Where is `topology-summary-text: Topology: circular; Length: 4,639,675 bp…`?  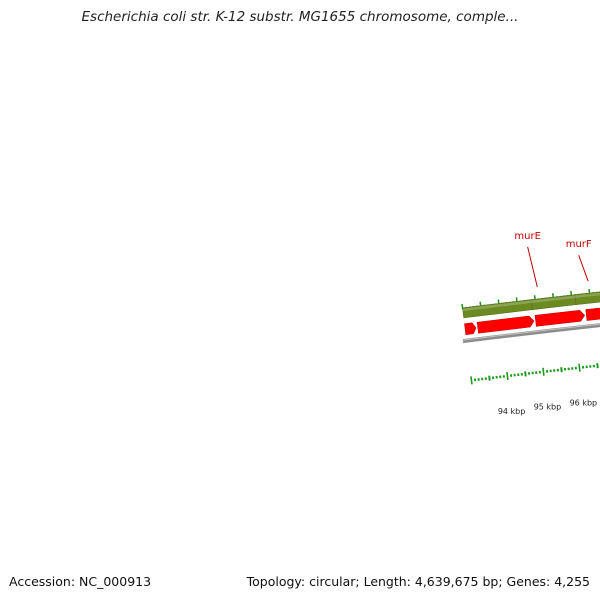 topology-summary-text: Topology: circular; Length: 4,639,675 bp… is located at coordinates (418, 581).